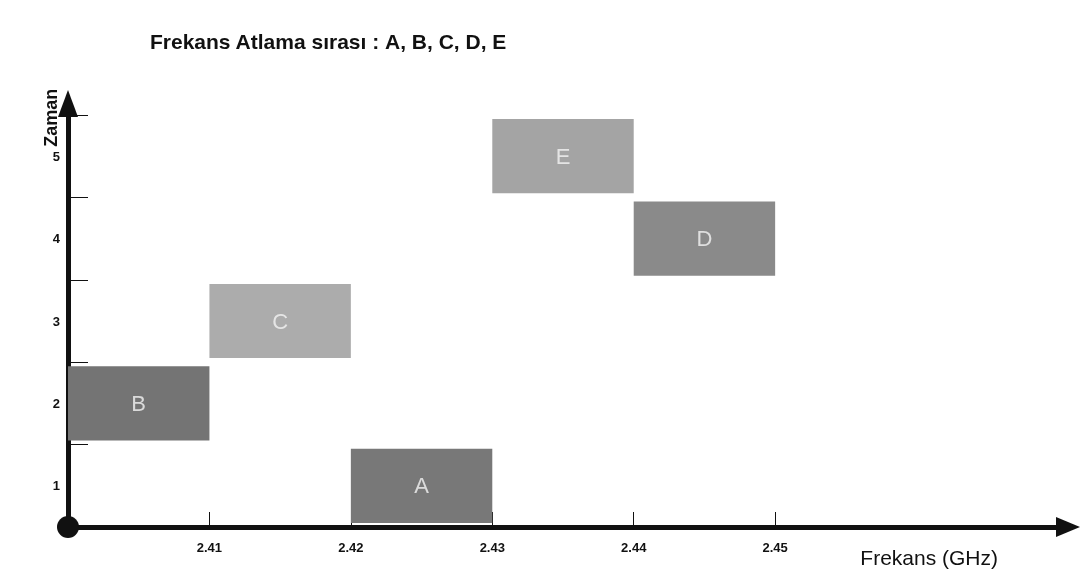  Describe the element at coordinates (51, 117) in the screenshot. I see `y-axis-title: Zaman` at that location.